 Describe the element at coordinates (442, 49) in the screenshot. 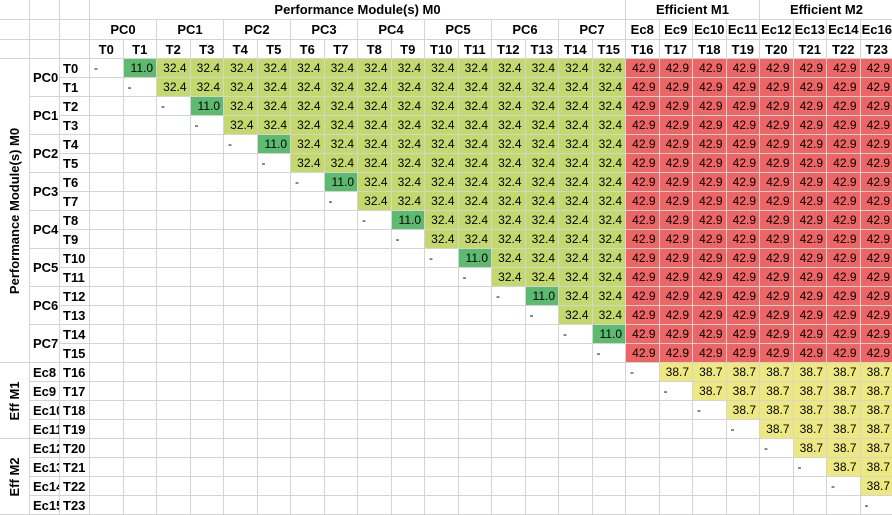

I see `top-thread-header: T10` at that location.